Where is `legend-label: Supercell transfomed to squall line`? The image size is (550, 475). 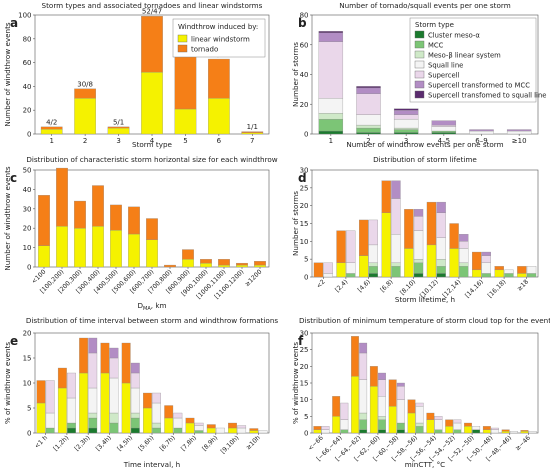
legend-label: Supercell transfomed to squall line is located at coordinates (487, 96).